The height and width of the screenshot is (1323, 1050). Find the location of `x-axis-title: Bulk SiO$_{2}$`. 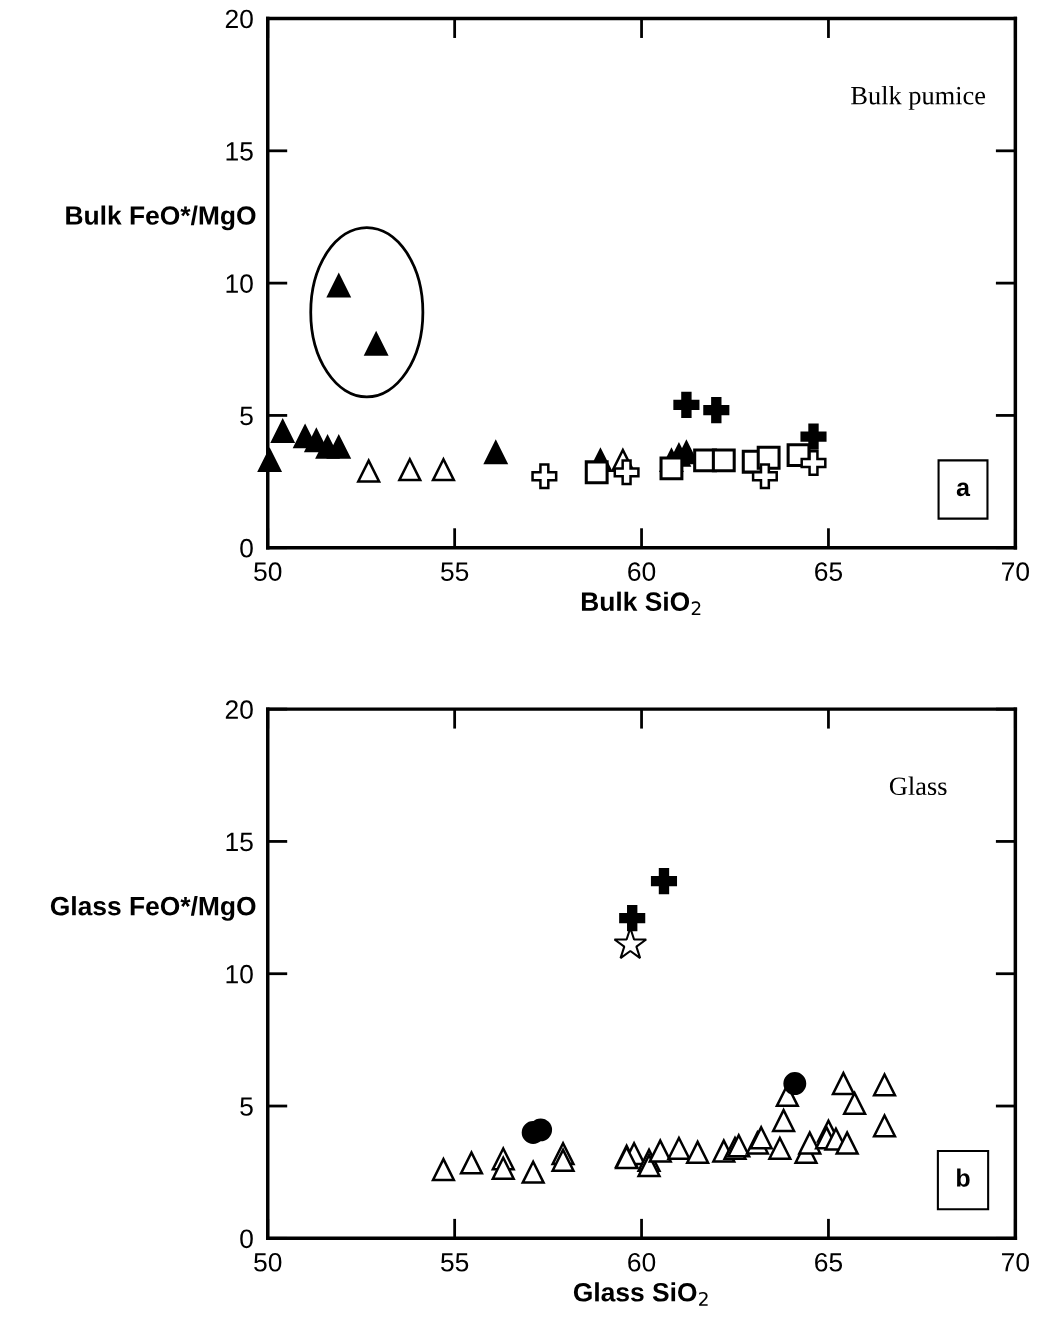

x-axis-title: Bulk SiO$_{2}$ is located at coordinates (641, 603).